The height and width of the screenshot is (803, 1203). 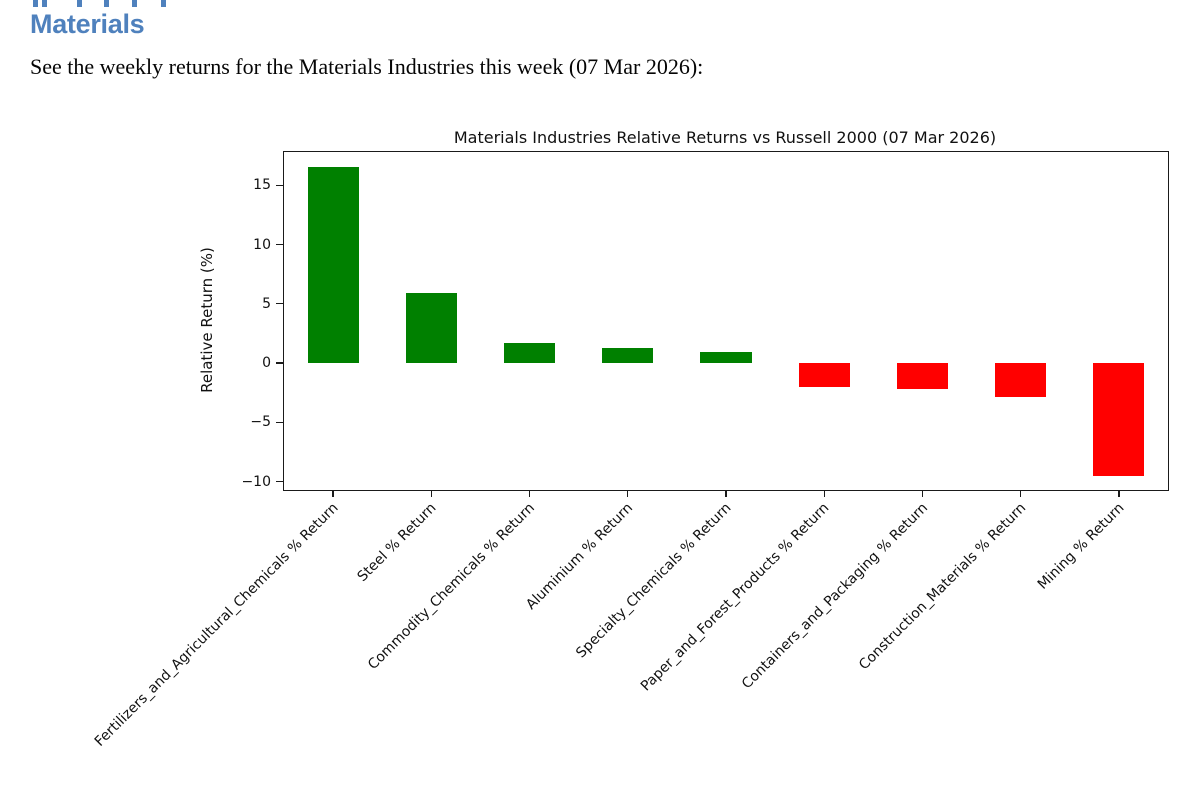 I want to click on y-tick-label: 5, so click(x=266, y=303).